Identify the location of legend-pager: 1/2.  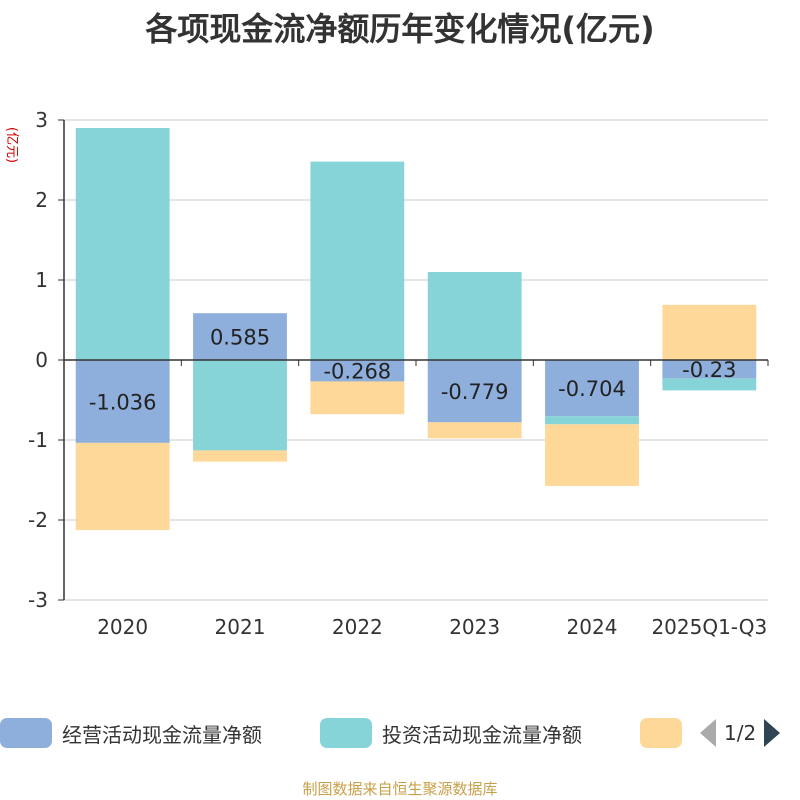
(740, 733).